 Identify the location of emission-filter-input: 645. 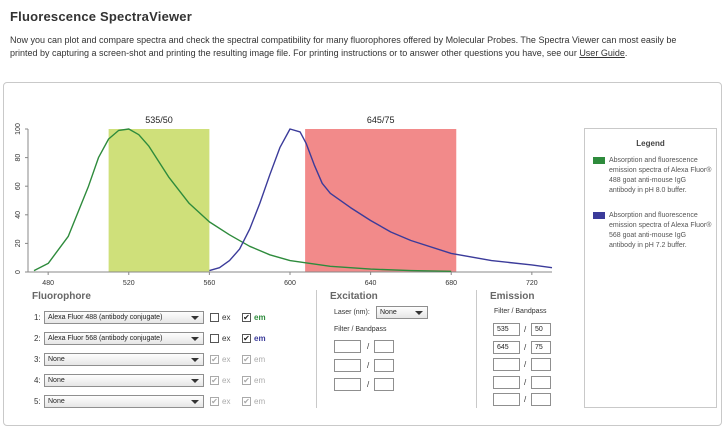
(506, 347).